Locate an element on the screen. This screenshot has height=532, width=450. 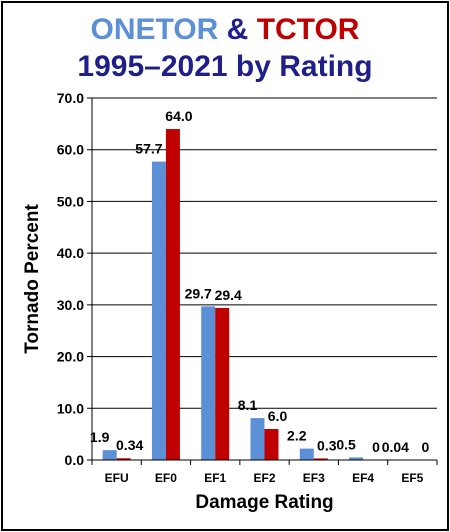
y-tick-label: 70.0 is located at coordinates (70, 98).